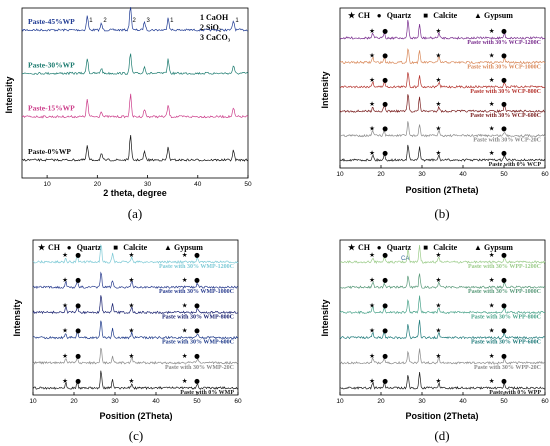 The width and height of the screenshot is (550, 446). I want to click on series-label: Paste with 30% WPP-800C, so click(506, 317).